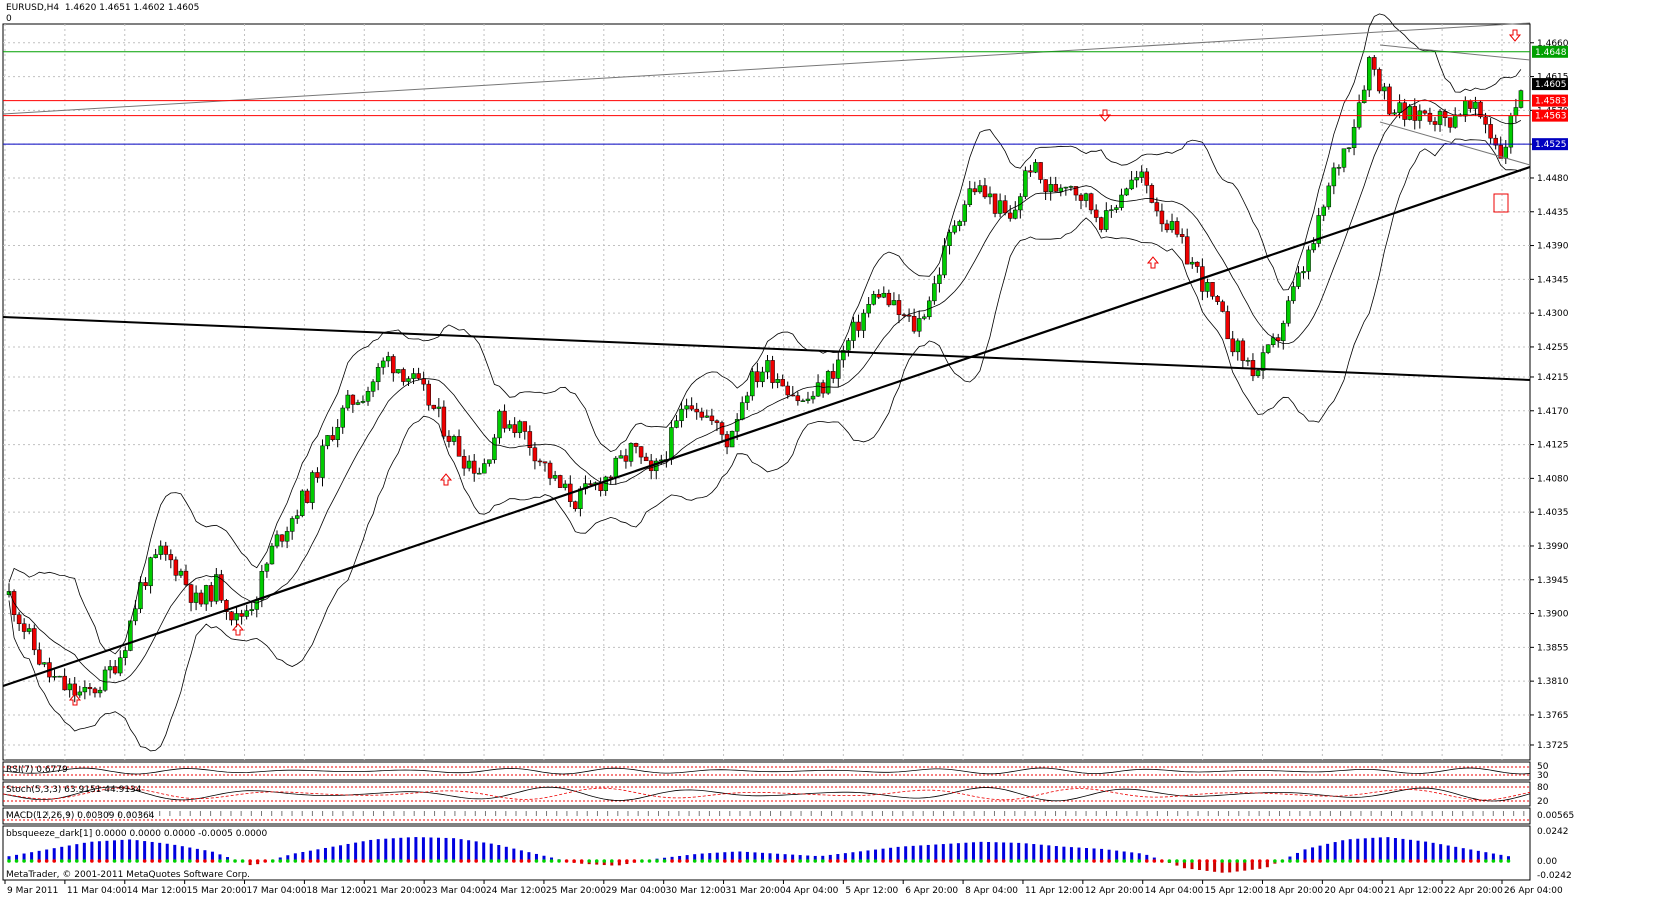 The width and height of the screenshot is (1674, 910). What do you see at coordinates (1473, 891) in the screenshot?
I see `x-tick-label: 22 Apr 20:00` at bounding box center [1473, 891].